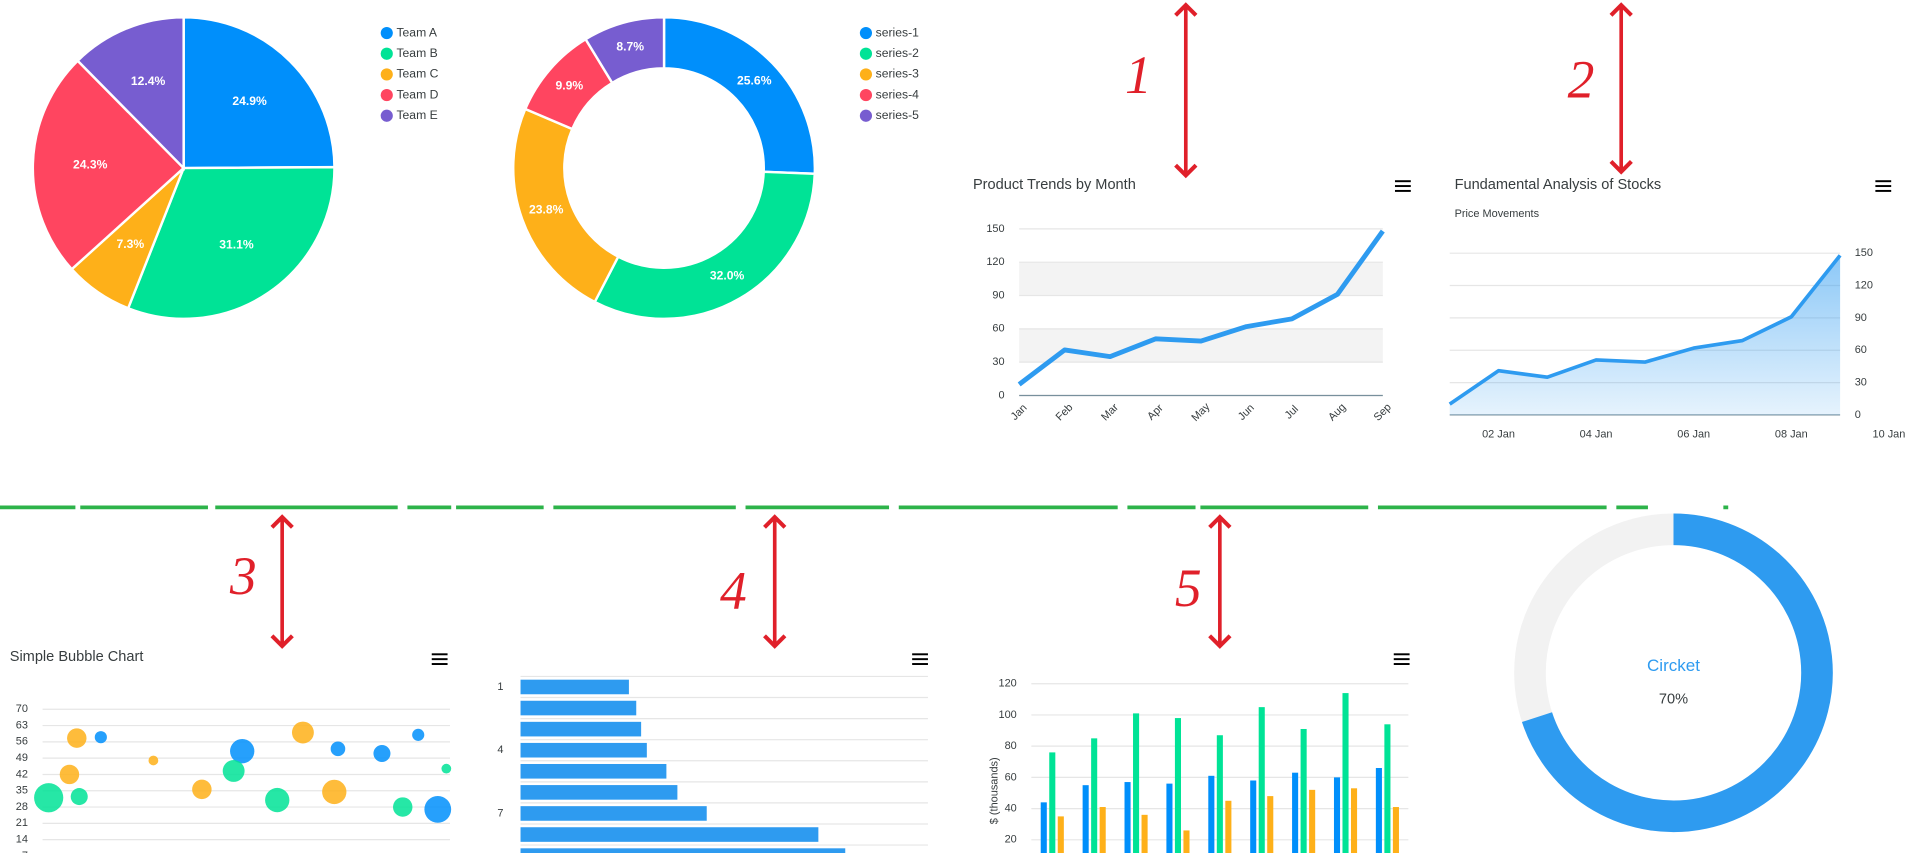 The width and height of the screenshot is (1907, 853). Describe the element at coordinates (500, 687) in the screenshot. I see `y-tick-label: 1` at that location.